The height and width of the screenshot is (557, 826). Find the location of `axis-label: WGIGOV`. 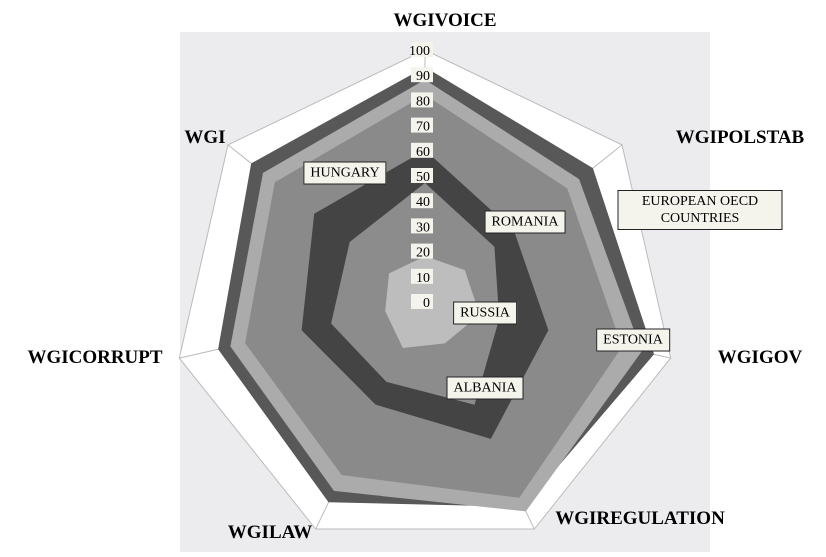

axis-label: WGIGOV is located at coordinates (760, 357).